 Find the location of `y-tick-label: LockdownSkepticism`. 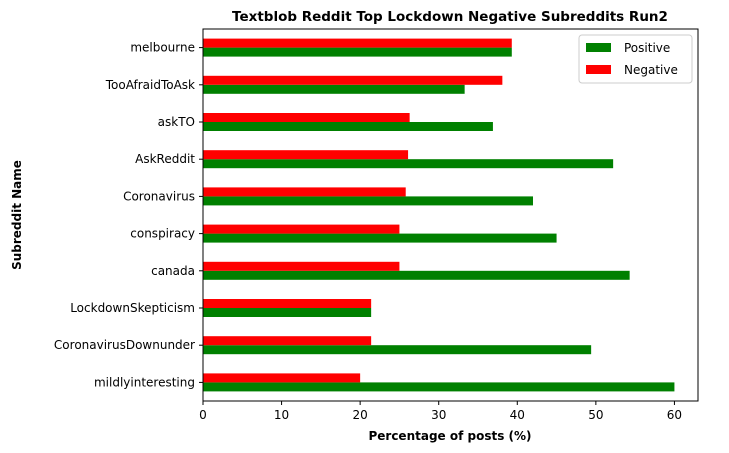

y-tick-label: LockdownSkepticism is located at coordinates (132, 308).